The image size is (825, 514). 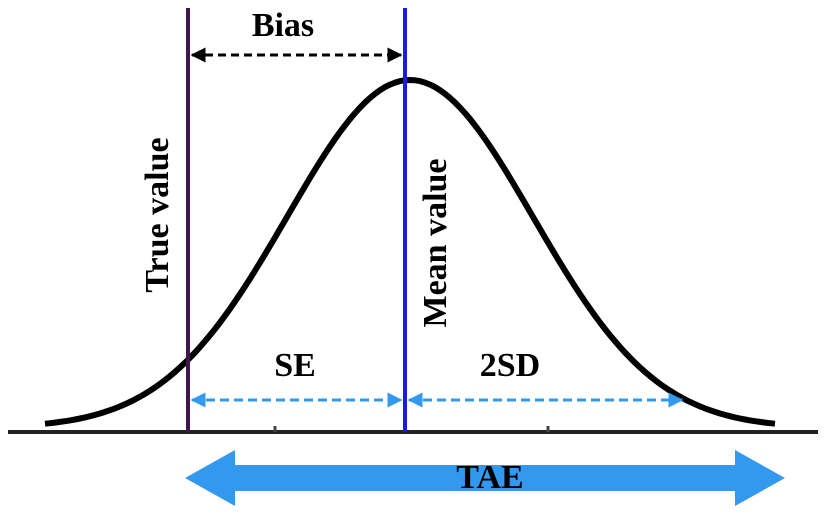 I want to click on se-label: SE, so click(x=295, y=365).